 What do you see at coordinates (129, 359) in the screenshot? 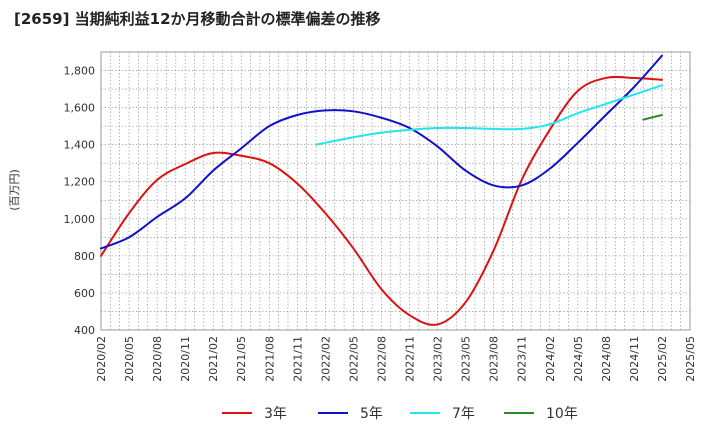
I see `x-tick-label: 2020/05` at bounding box center [129, 359].